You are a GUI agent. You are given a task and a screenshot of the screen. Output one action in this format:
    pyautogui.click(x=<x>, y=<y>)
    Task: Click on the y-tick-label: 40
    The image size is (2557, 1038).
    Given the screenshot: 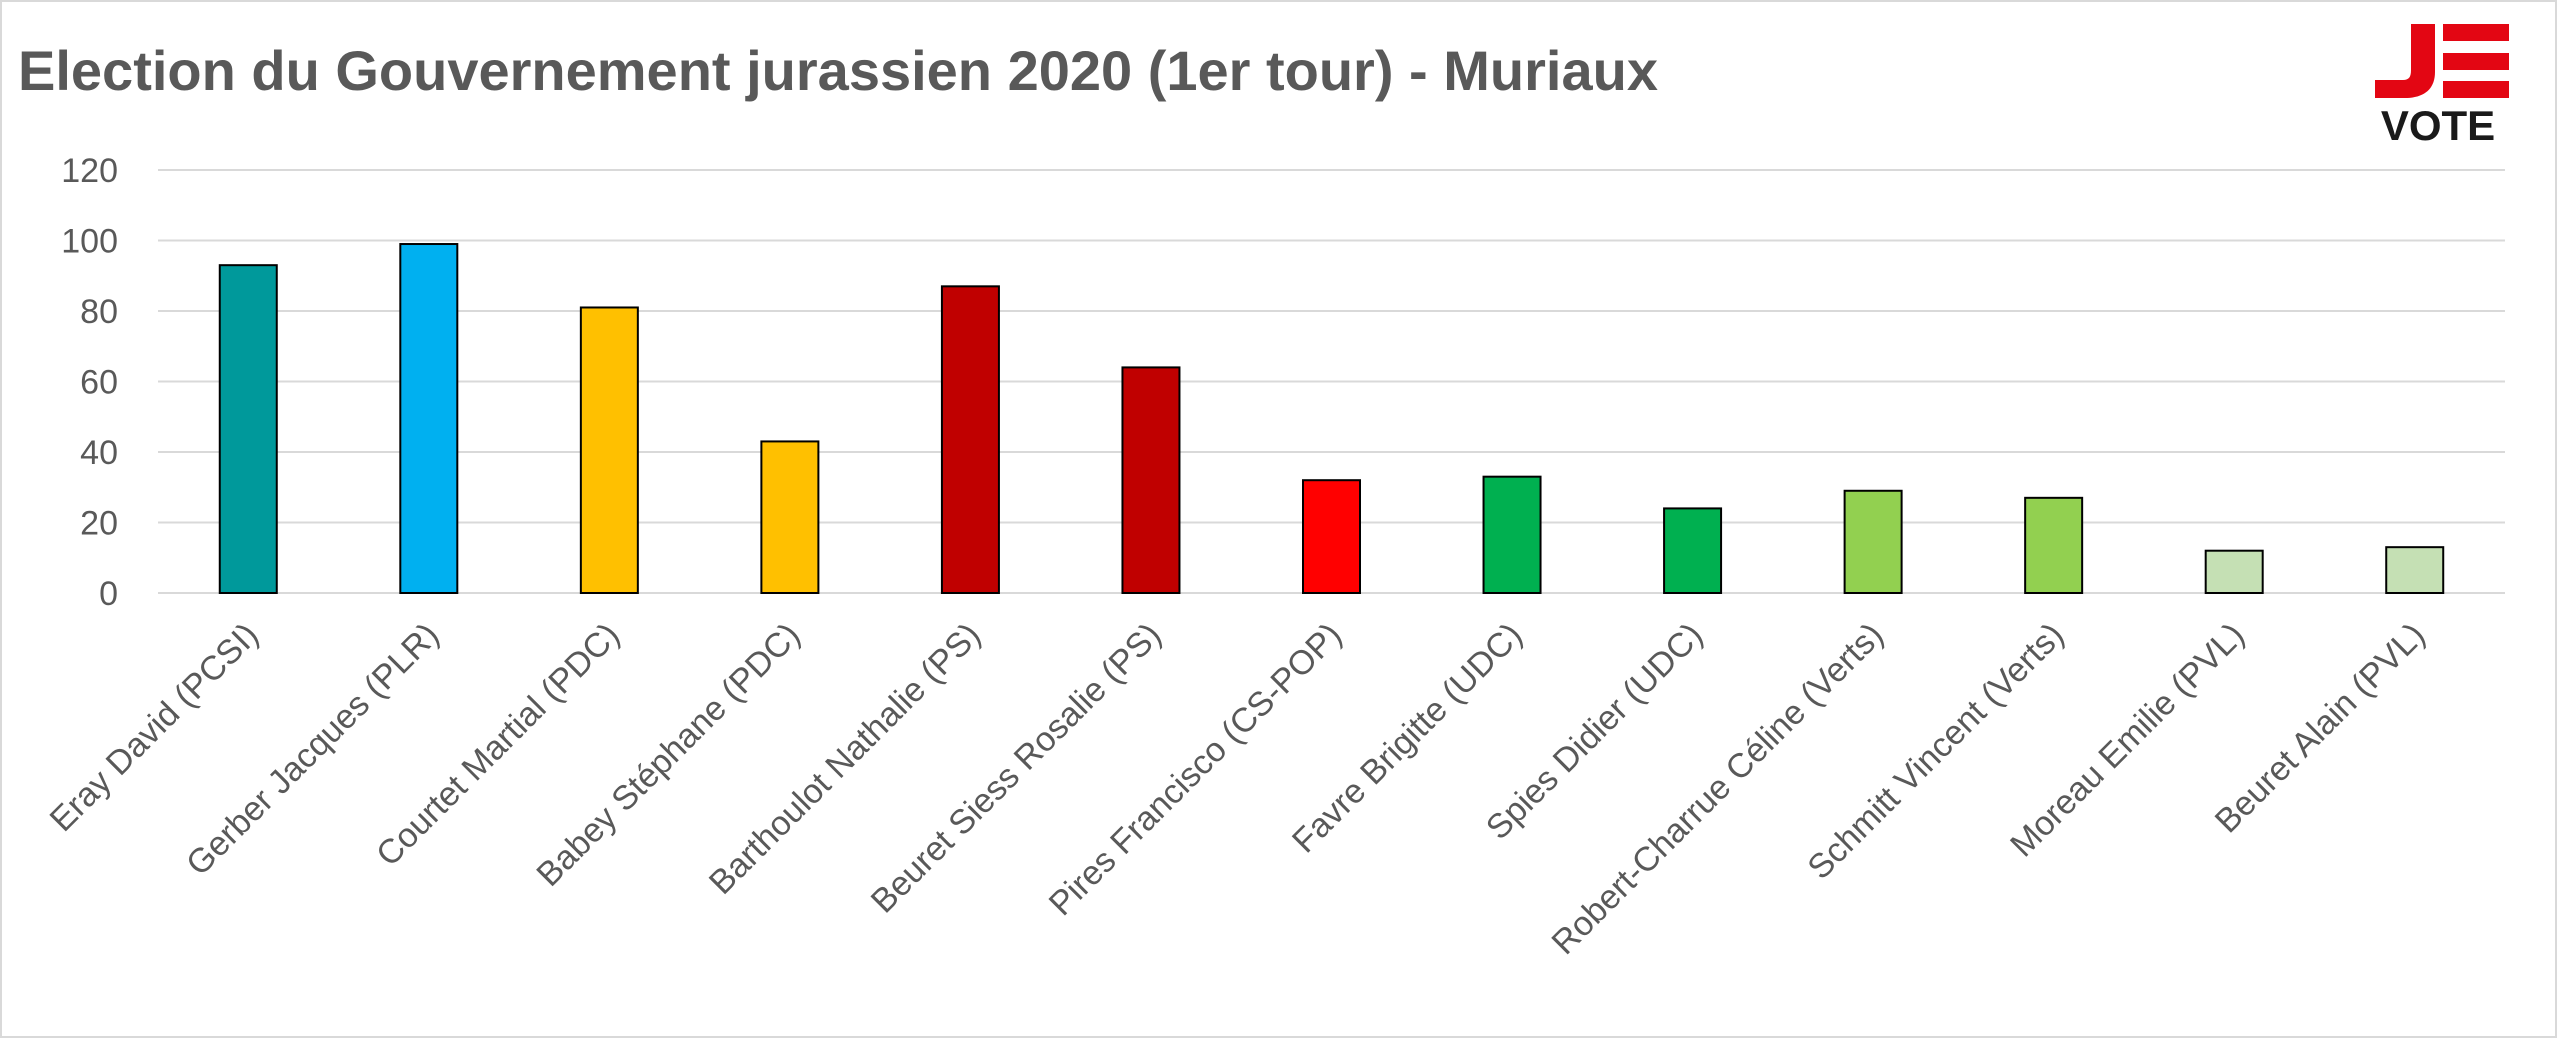 What is the action you would take?
    pyautogui.click(x=99, y=453)
    